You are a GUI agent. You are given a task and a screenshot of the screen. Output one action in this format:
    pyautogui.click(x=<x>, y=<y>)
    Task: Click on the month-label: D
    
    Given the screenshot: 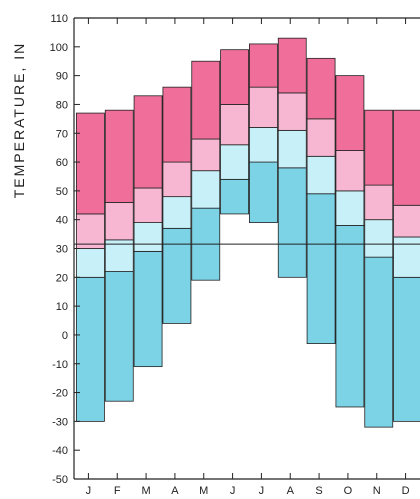 What is the action you would take?
    pyautogui.click(x=406, y=491)
    